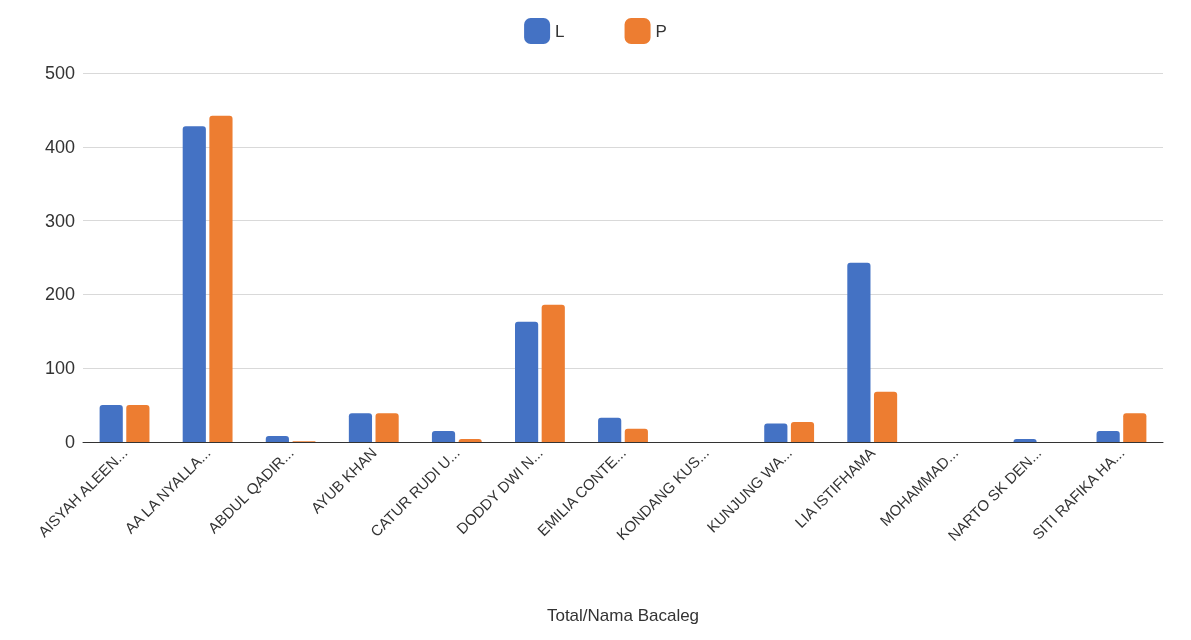 Image resolution: width=1191 pixels, height=640 pixels. I want to click on x-axis-title: Total/Nama Bacaleg, so click(623, 615).